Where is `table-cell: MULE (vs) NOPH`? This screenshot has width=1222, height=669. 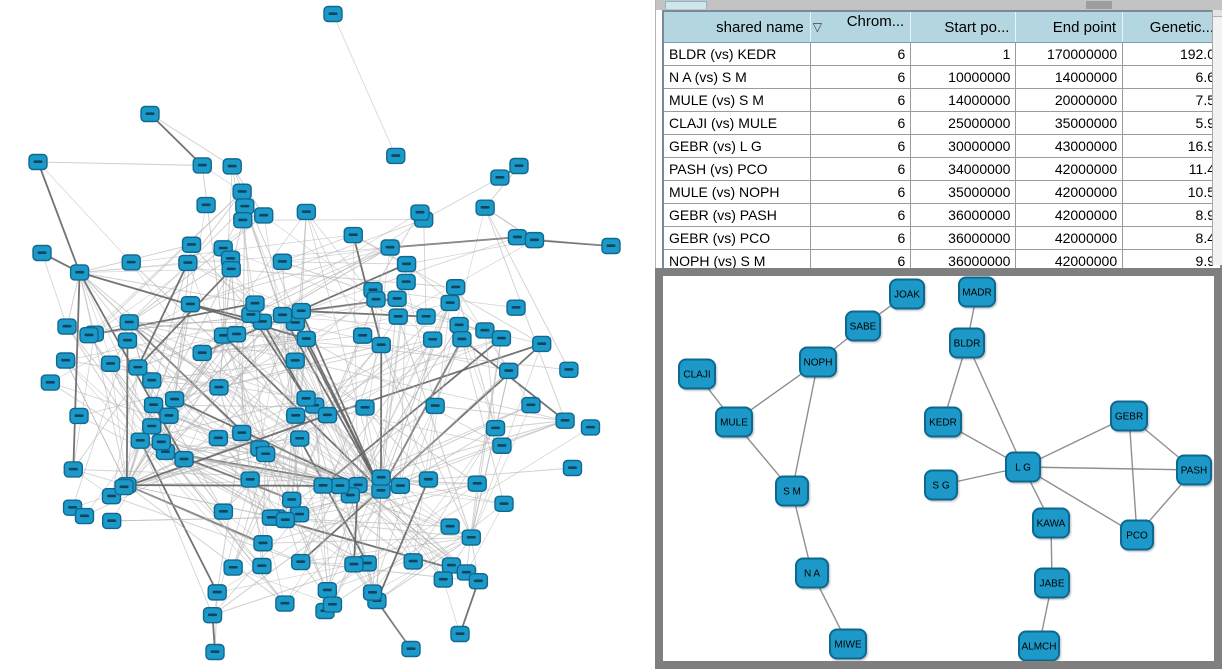 table-cell: MULE (vs) NOPH is located at coordinates (736, 192).